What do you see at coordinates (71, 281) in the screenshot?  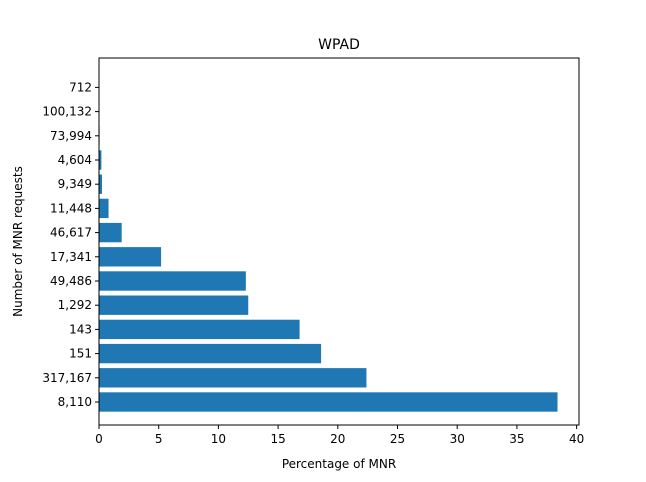 I see `y-tick-label: 49,486` at bounding box center [71, 281].